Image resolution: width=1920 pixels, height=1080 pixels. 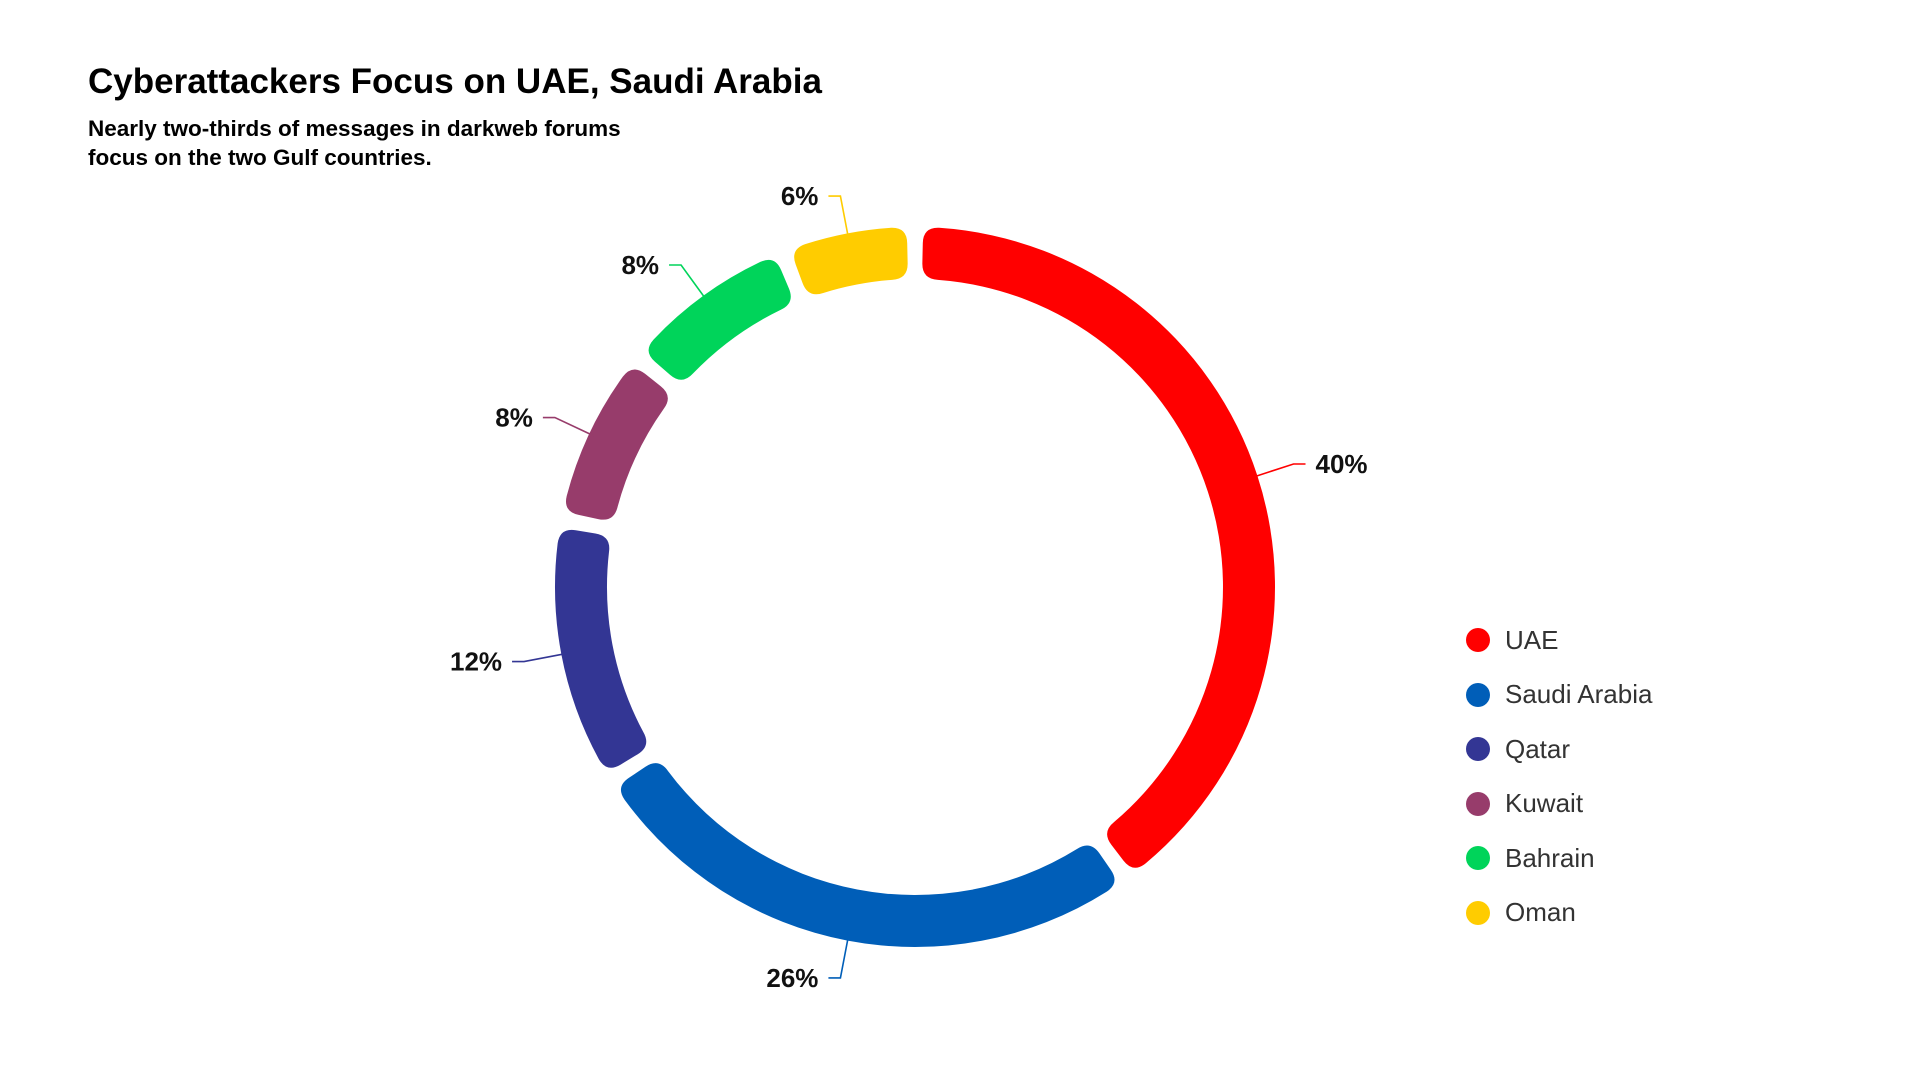 I want to click on value-label-qatar: 12%, so click(x=476, y=662).